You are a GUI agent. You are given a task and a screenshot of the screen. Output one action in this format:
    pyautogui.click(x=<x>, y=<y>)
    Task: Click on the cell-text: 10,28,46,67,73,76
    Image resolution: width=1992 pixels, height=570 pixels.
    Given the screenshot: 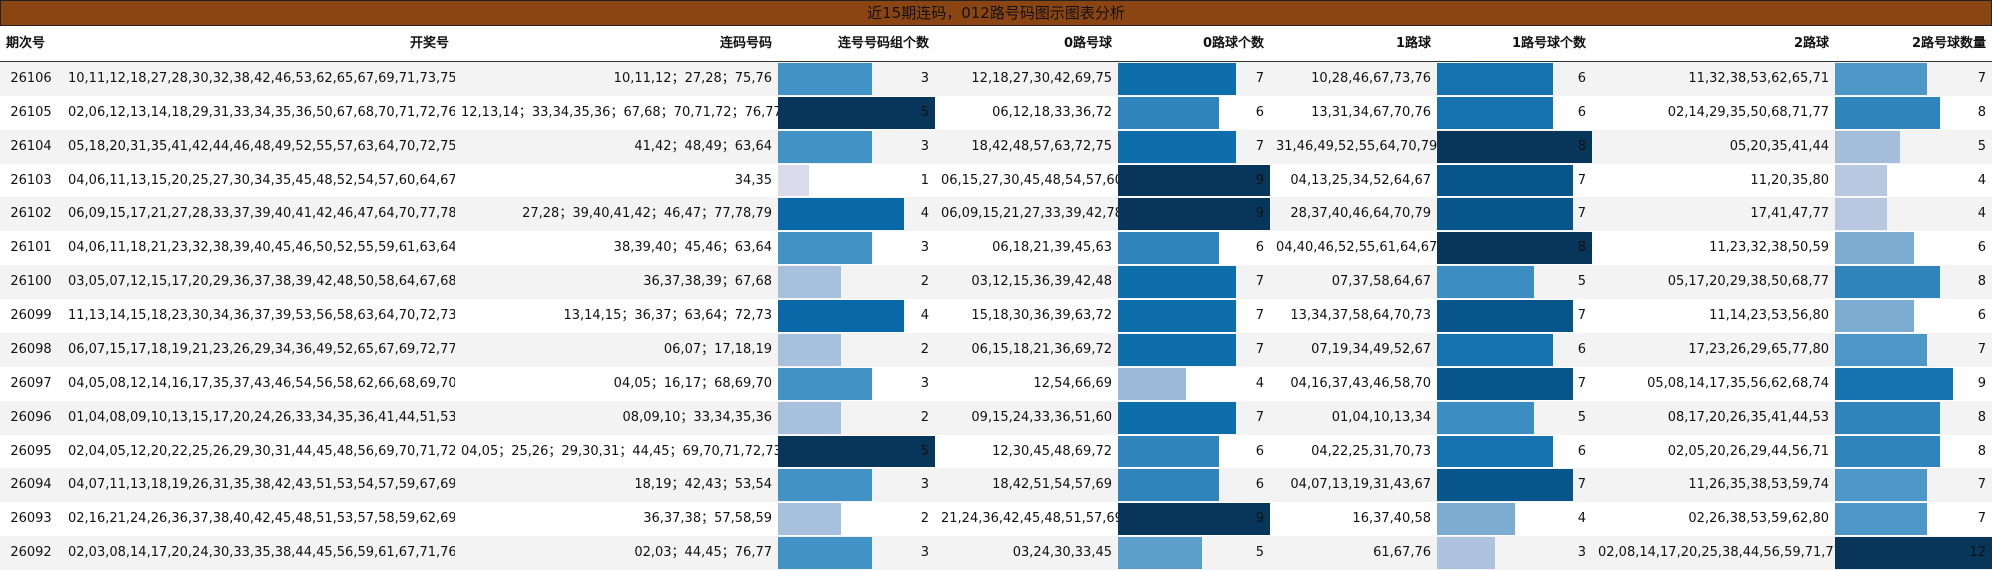 What is the action you would take?
    pyautogui.click(x=1371, y=78)
    